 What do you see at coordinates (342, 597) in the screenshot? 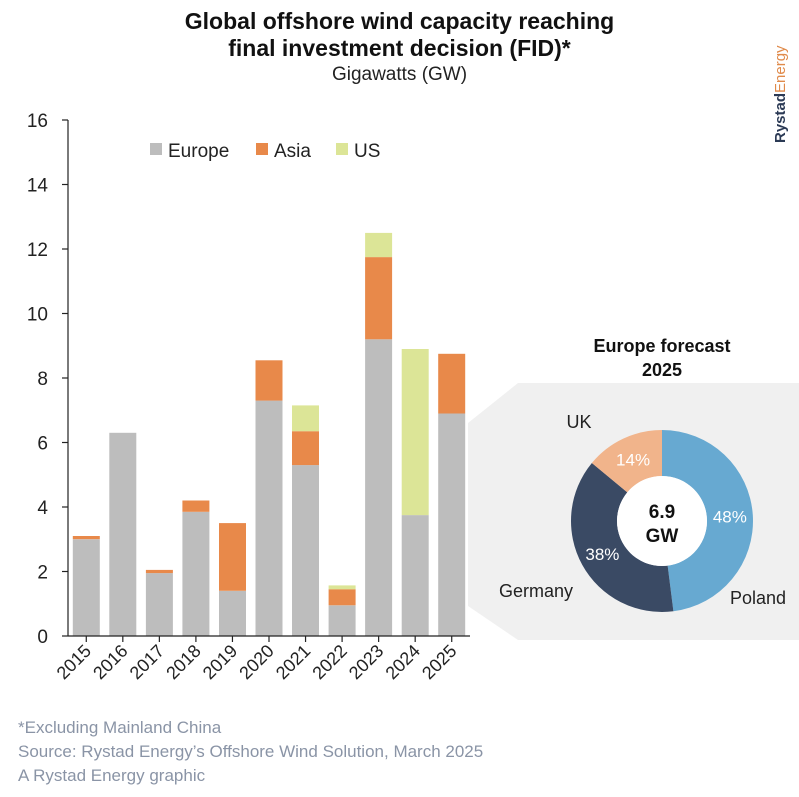
I see `bar-asia-2022` at bounding box center [342, 597].